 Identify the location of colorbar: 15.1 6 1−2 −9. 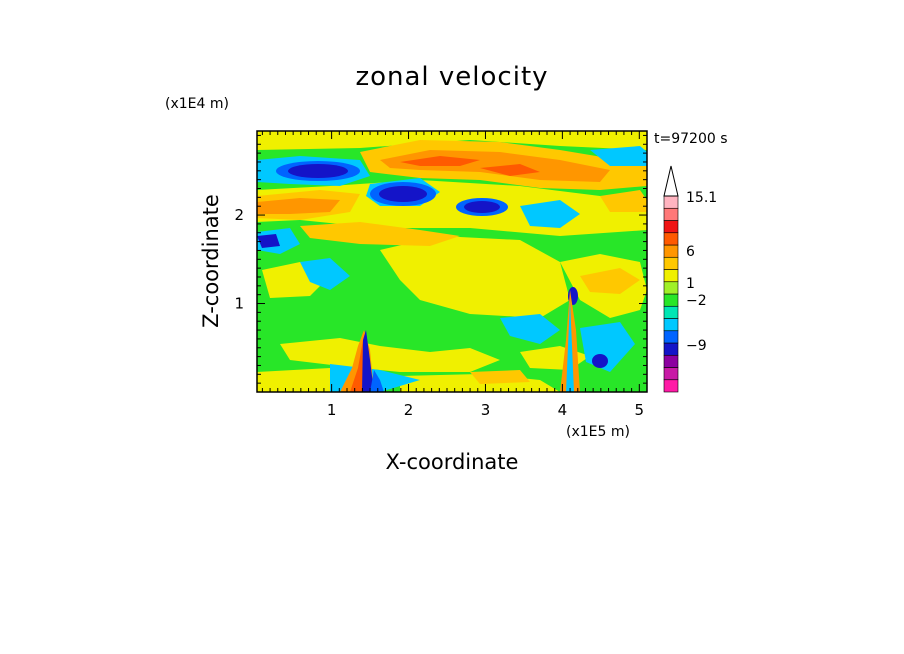
(690, 279).